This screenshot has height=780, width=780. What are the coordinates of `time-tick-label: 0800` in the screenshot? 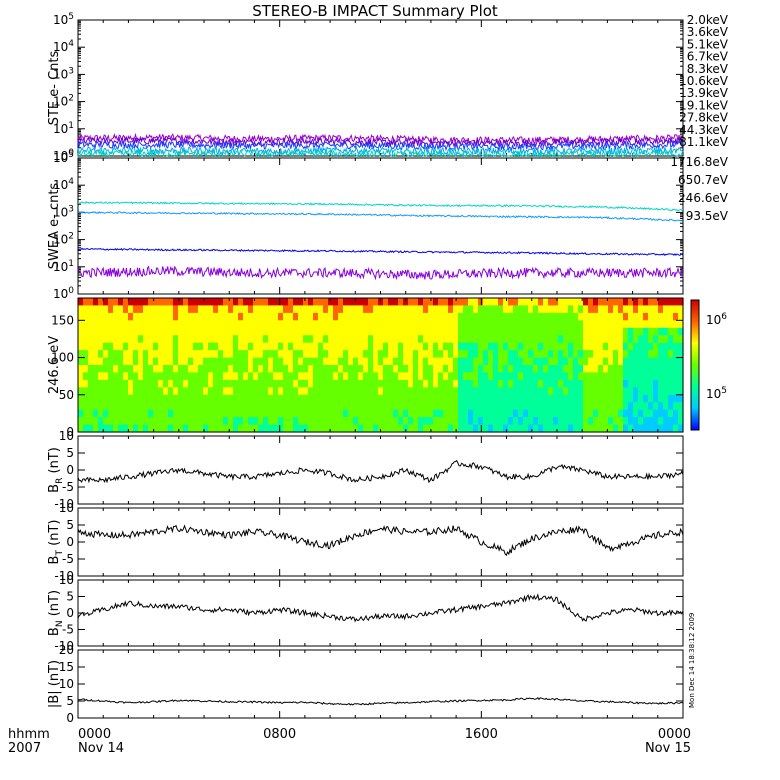 It's located at (279, 734).